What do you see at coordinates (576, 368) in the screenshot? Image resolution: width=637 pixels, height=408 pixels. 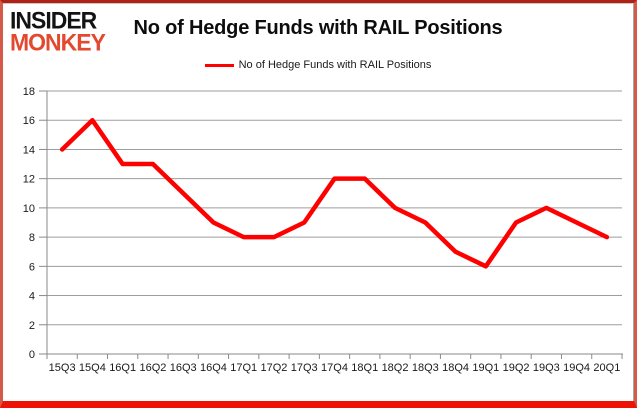 I see `x-tick-label: 19Q4` at bounding box center [576, 368].